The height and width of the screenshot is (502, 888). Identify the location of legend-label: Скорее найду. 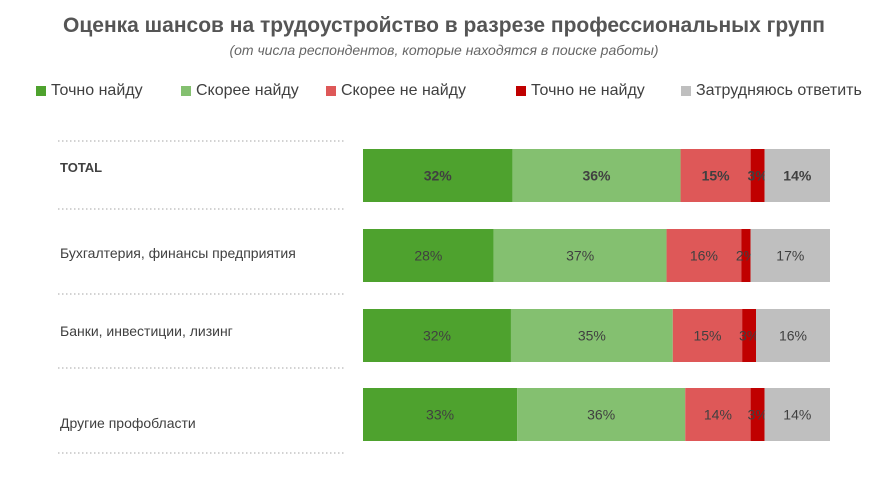
(247, 90).